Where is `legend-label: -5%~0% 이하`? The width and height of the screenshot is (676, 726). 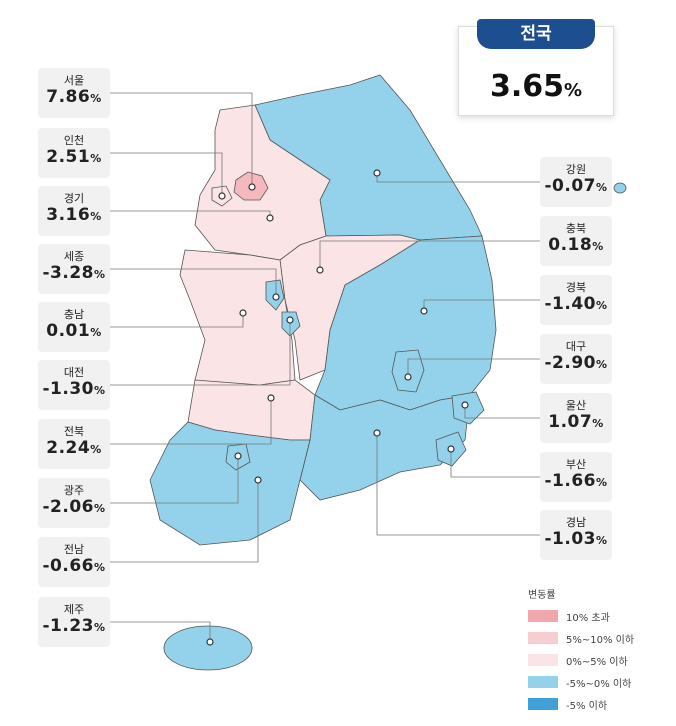
legend-label: -5%~0% 이하 is located at coordinates (599, 684).